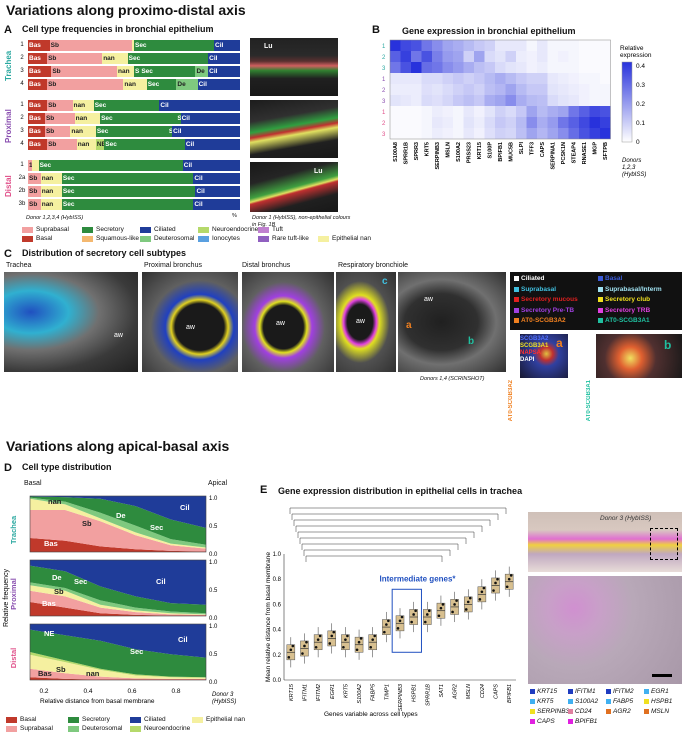 The image size is (685, 734). I want to click on bar-segment, so click(35, 165).